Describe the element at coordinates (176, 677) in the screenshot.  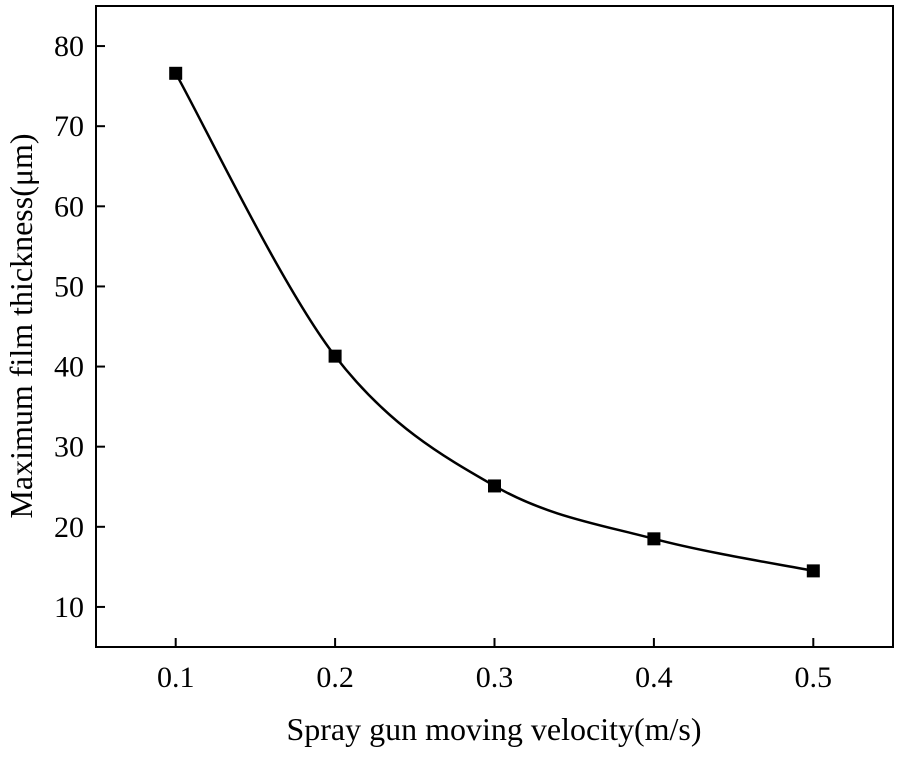
I see `x-tick-label: 0.1` at that location.